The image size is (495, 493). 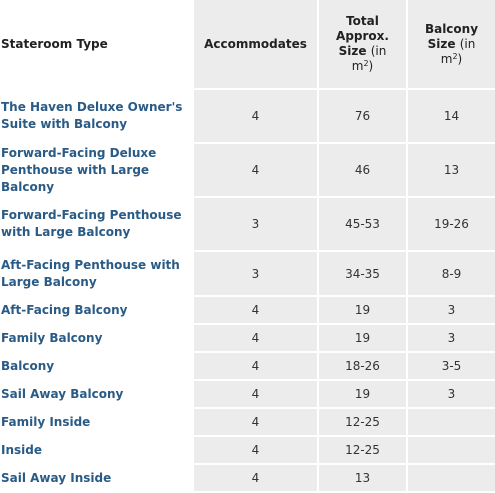 I want to click on balcony-size-cell: 19-26, so click(x=450, y=225).